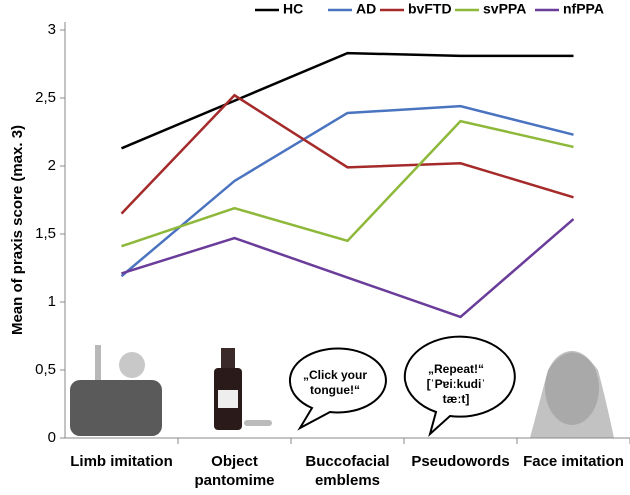 Image resolution: width=630 pixels, height=495 pixels. Describe the element at coordinates (45, 369) in the screenshot. I see `y-tick-label: 0,5` at that location.